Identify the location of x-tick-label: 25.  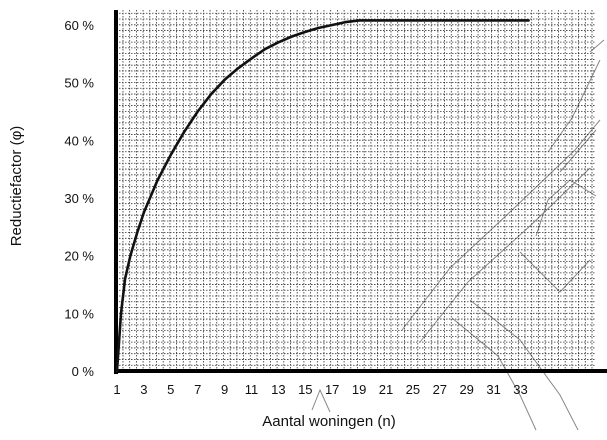
(413, 389).